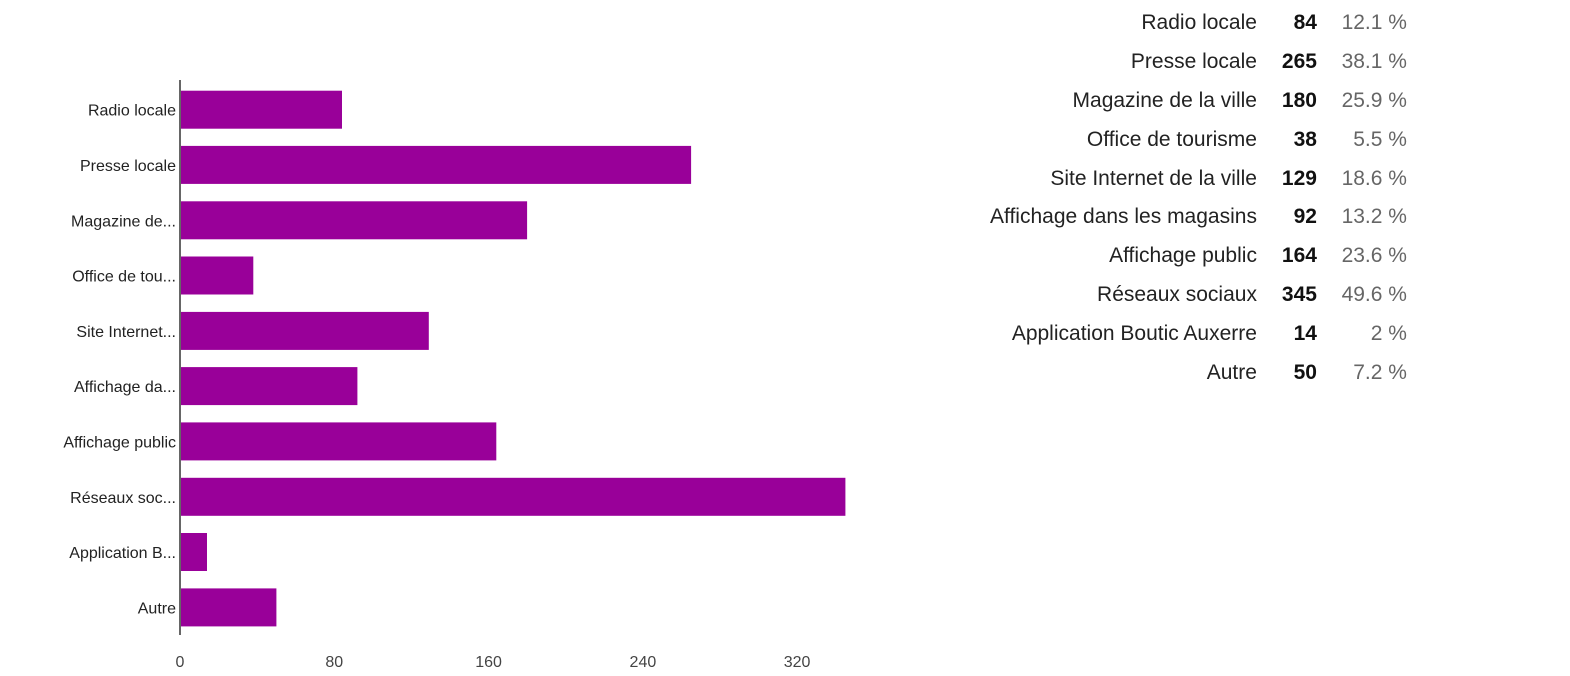 This screenshot has width=1570, height=676. What do you see at coordinates (1198, 372) in the screenshot?
I see `summary-row: Autre 50 7.2 %` at bounding box center [1198, 372].